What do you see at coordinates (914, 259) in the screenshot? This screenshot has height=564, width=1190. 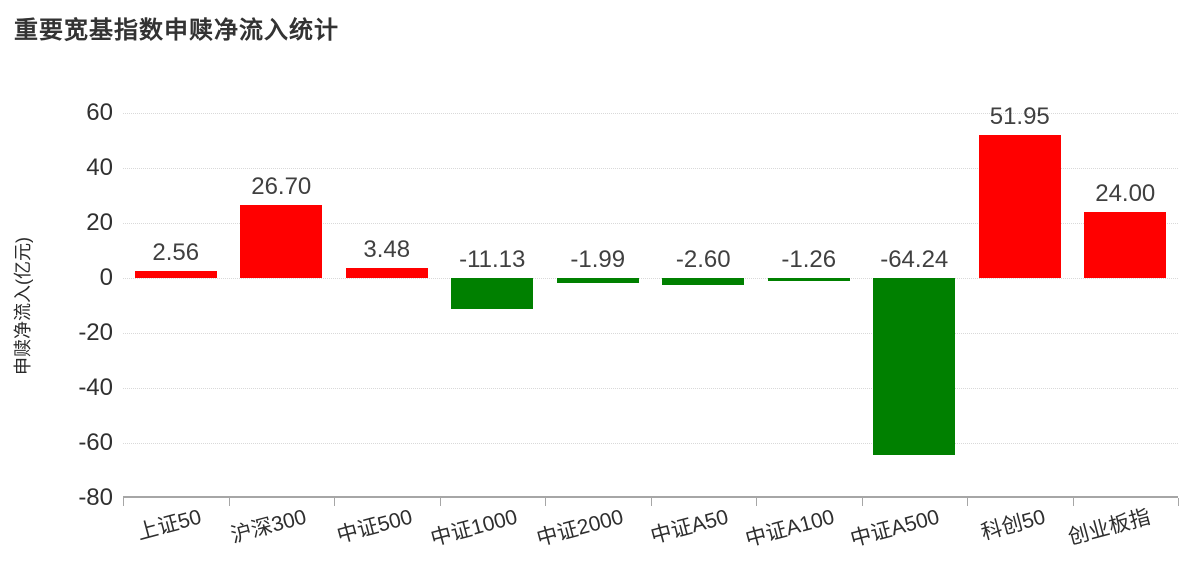 I see `data-label-中证A500: -64.24` at bounding box center [914, 259].